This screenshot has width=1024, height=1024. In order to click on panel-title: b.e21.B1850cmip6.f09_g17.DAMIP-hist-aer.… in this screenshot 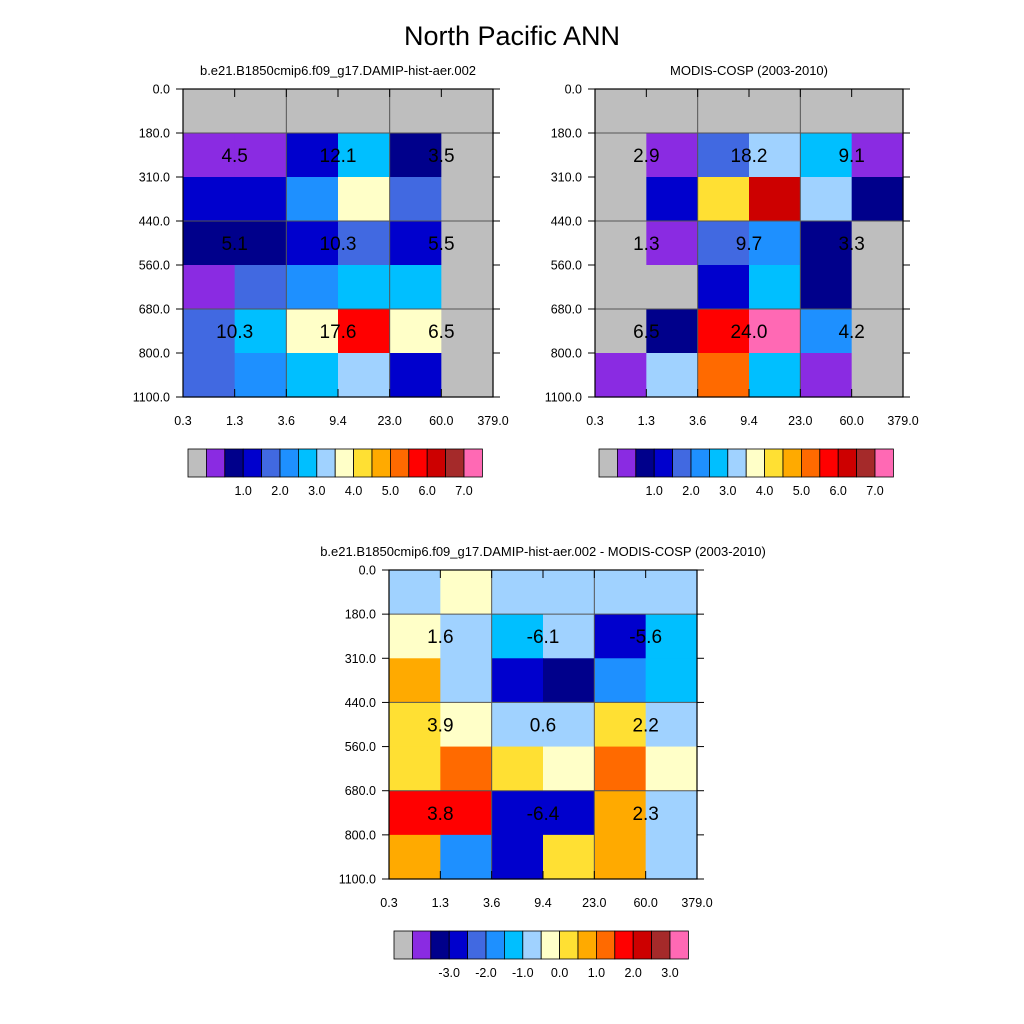, I will do `click(338, 70)`.